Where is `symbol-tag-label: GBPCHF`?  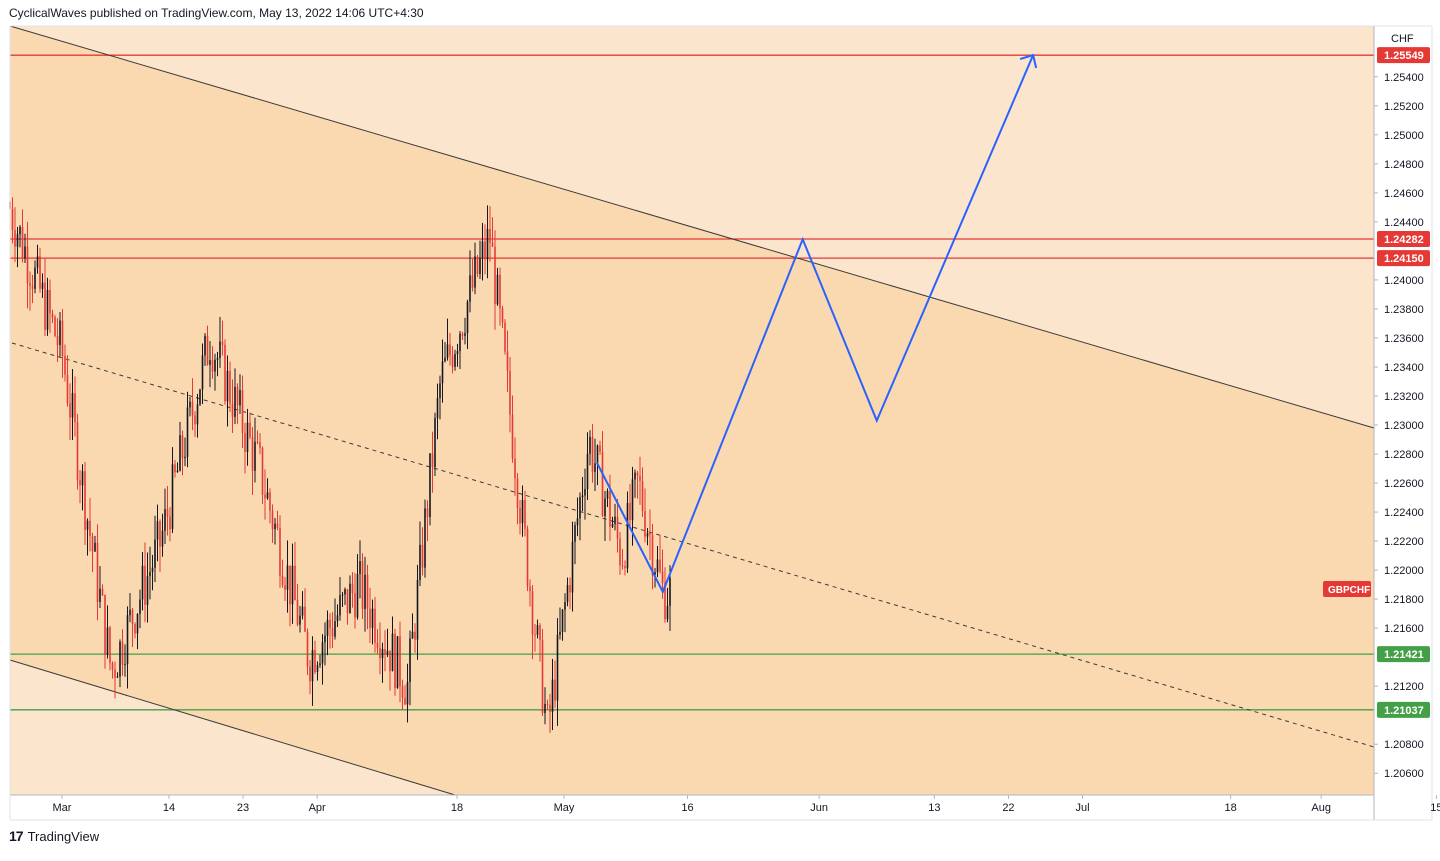
symbol-tag-label: GBPCHF is located at coordinates (1349, 590).